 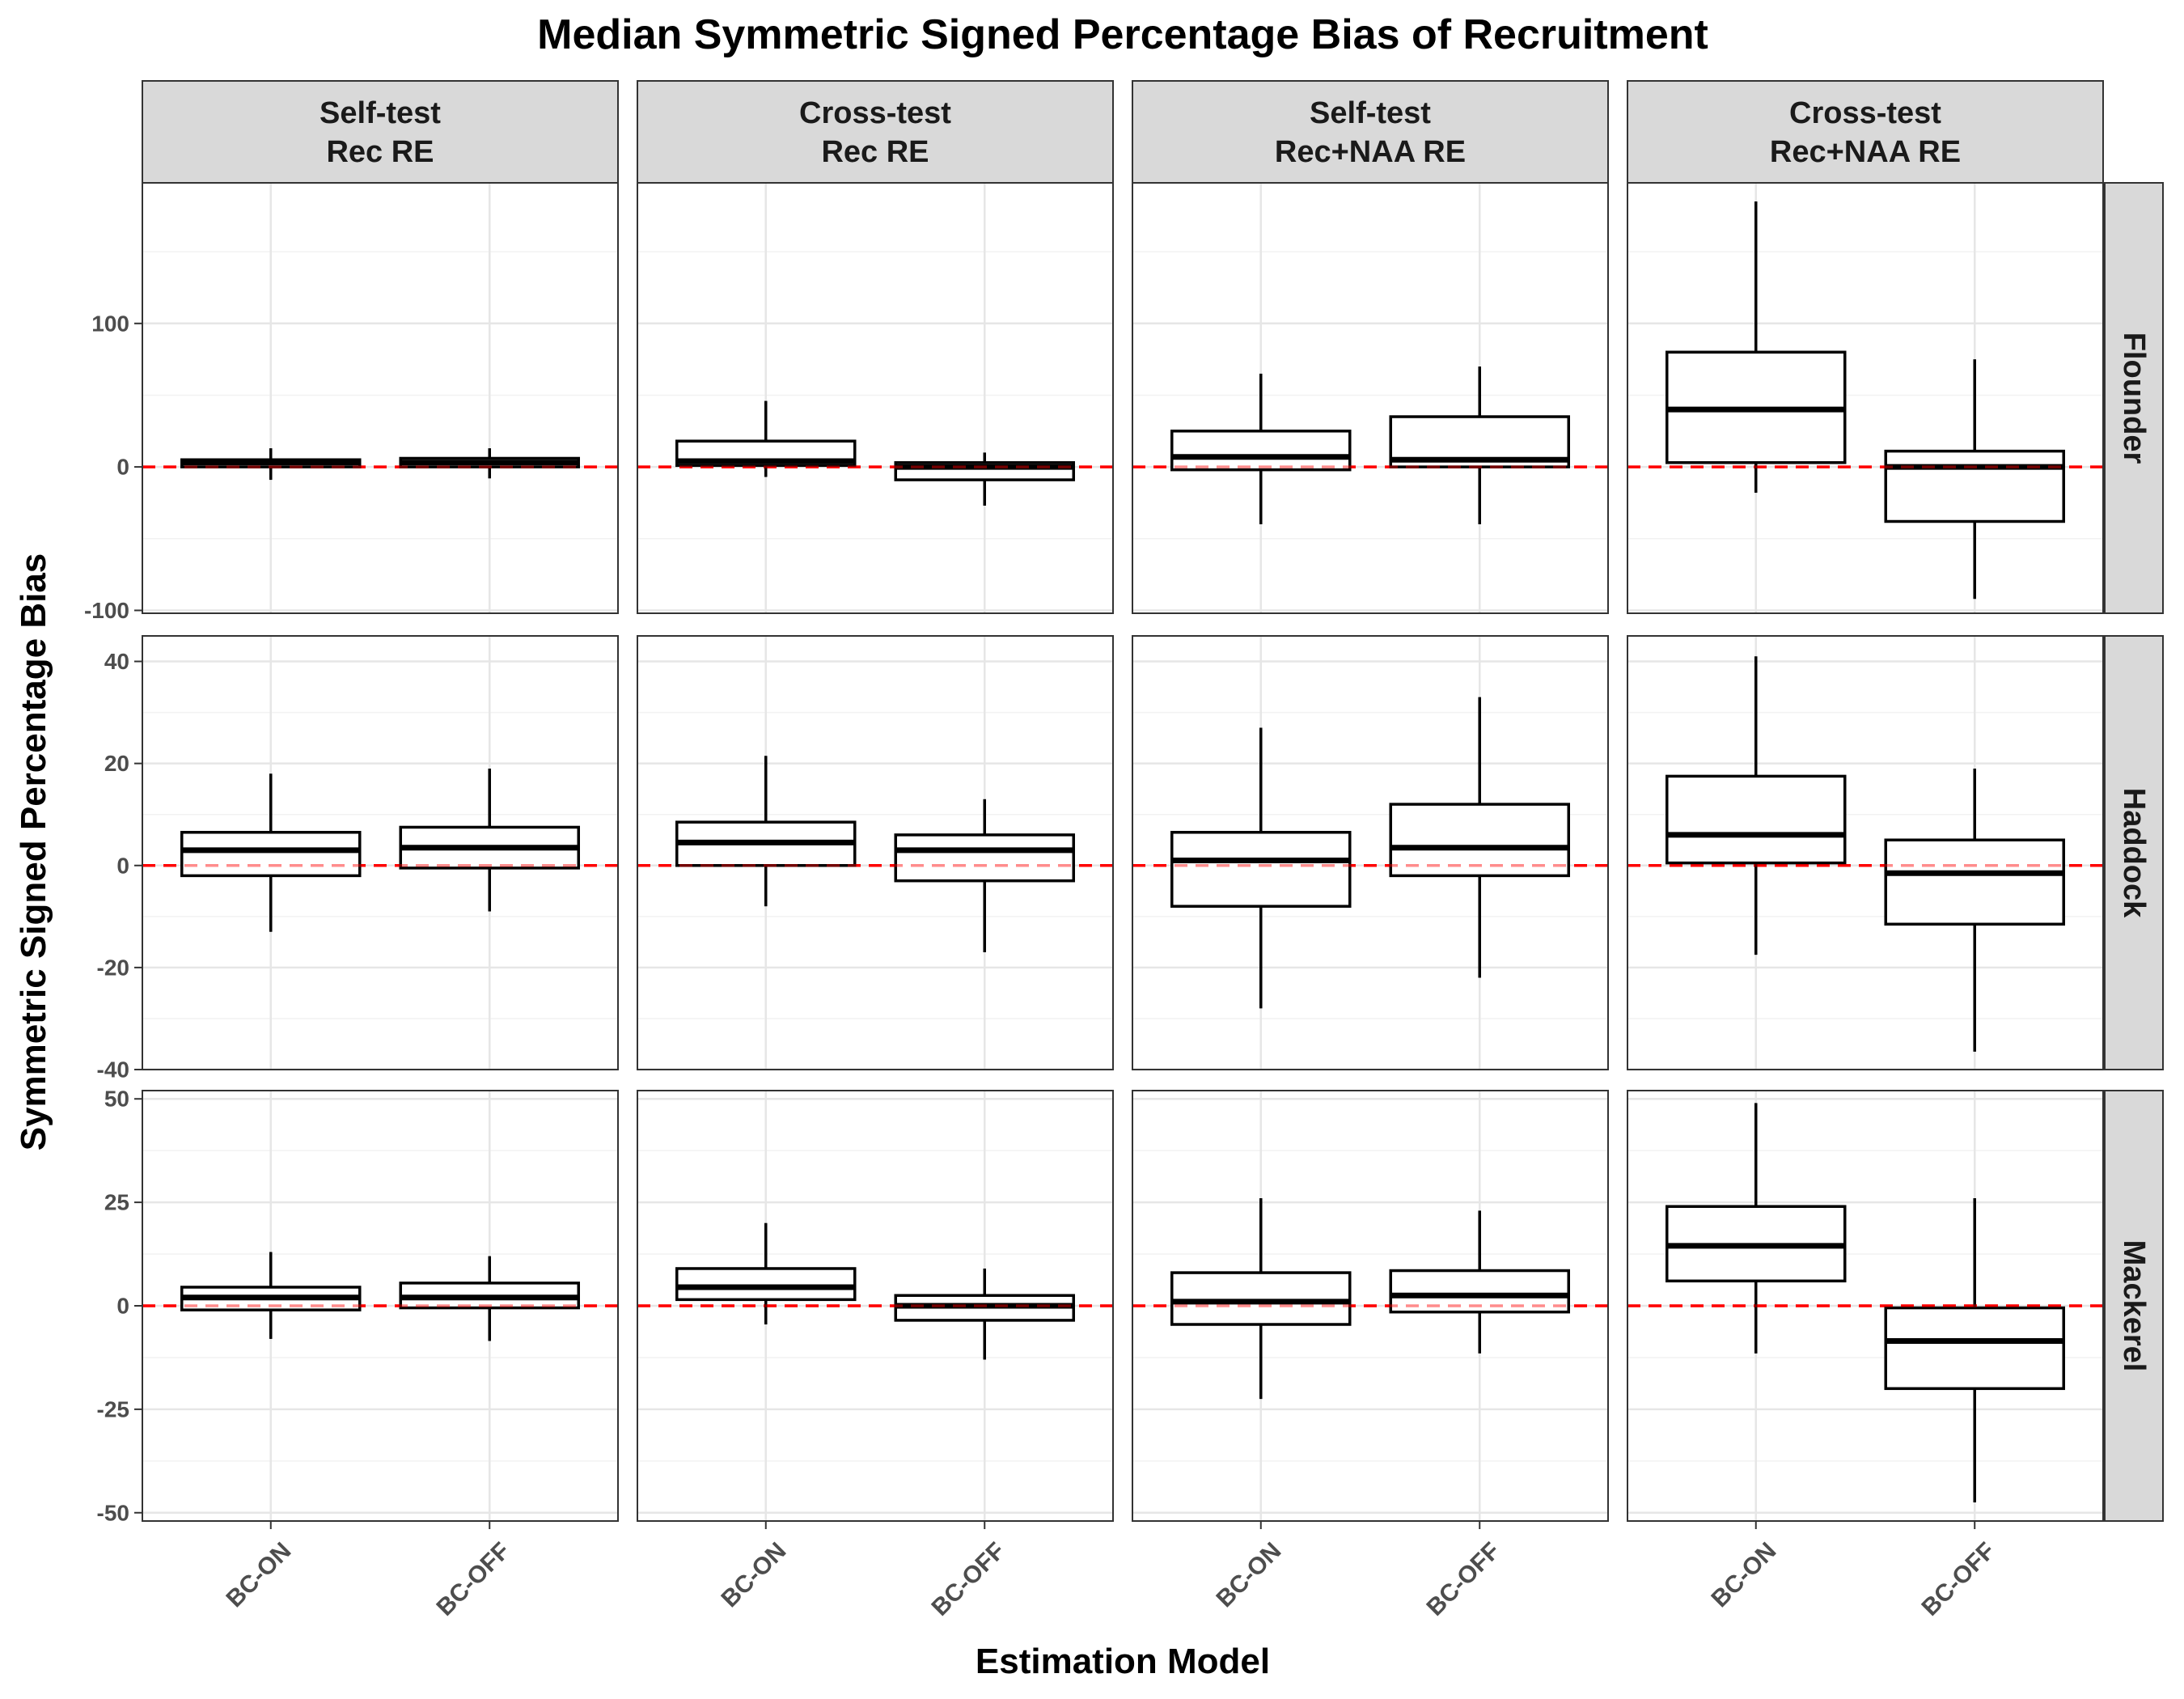 I want to click on y-tick-label: -50, so click(x=113, y=1512).